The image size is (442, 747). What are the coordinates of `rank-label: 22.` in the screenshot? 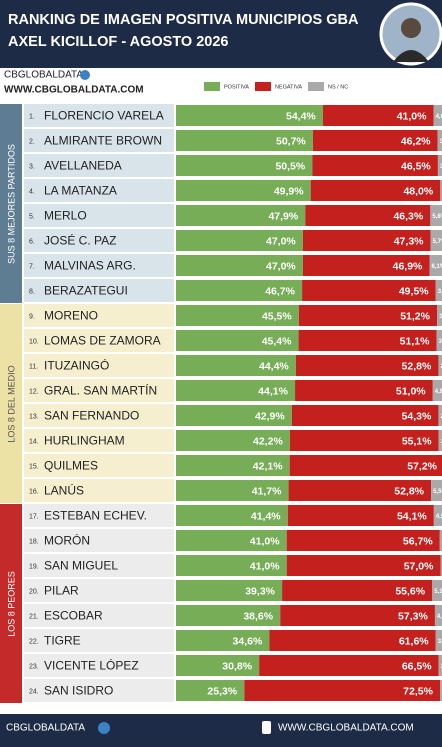 It's located at (34, 641).